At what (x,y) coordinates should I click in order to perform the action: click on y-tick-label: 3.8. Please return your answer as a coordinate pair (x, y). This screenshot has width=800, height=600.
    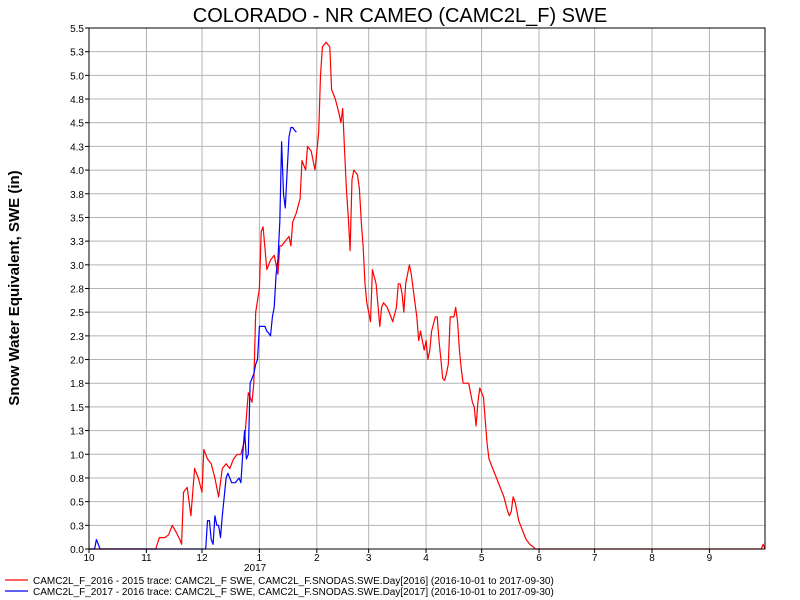
    Looking at the image, I should click on (77, 195).